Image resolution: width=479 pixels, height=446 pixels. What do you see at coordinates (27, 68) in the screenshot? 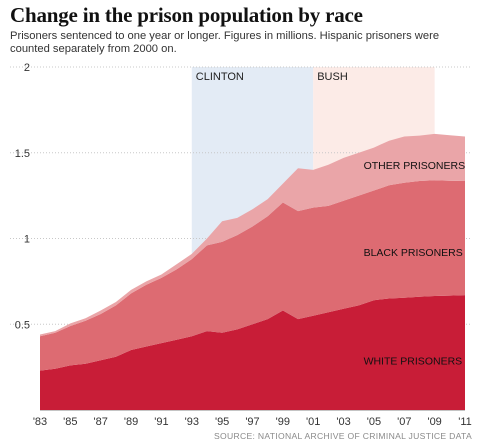
I see `y-tick-label: 2` at bounding box center [27, 68].